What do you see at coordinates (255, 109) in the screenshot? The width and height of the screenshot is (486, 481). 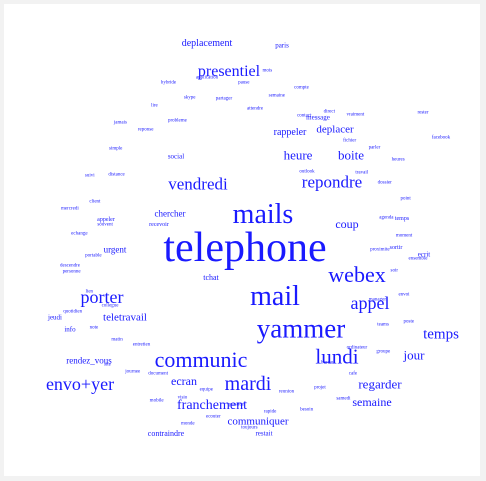 I see `cloud-word: attendre` at bounding box center [255, 109].